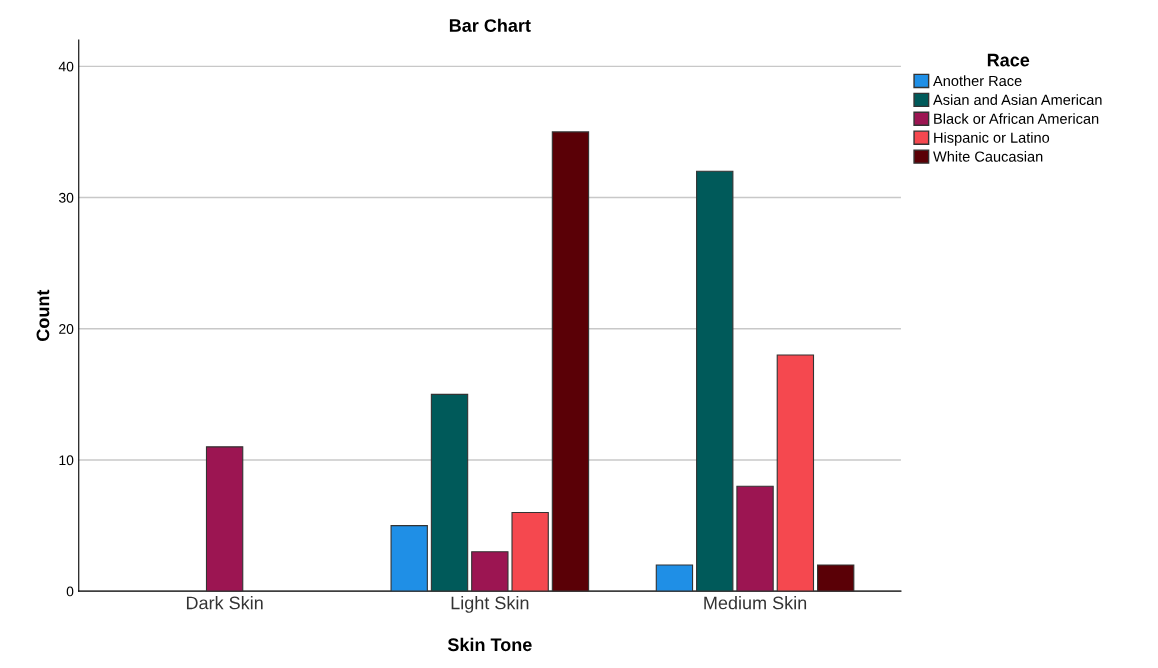 This screenshot has height=668, width=1158. What do you see at coordinates (1017, 99) in the screenshot?
I see `legend-label: Asian and Asian American` at bounding box center [1017, 99].